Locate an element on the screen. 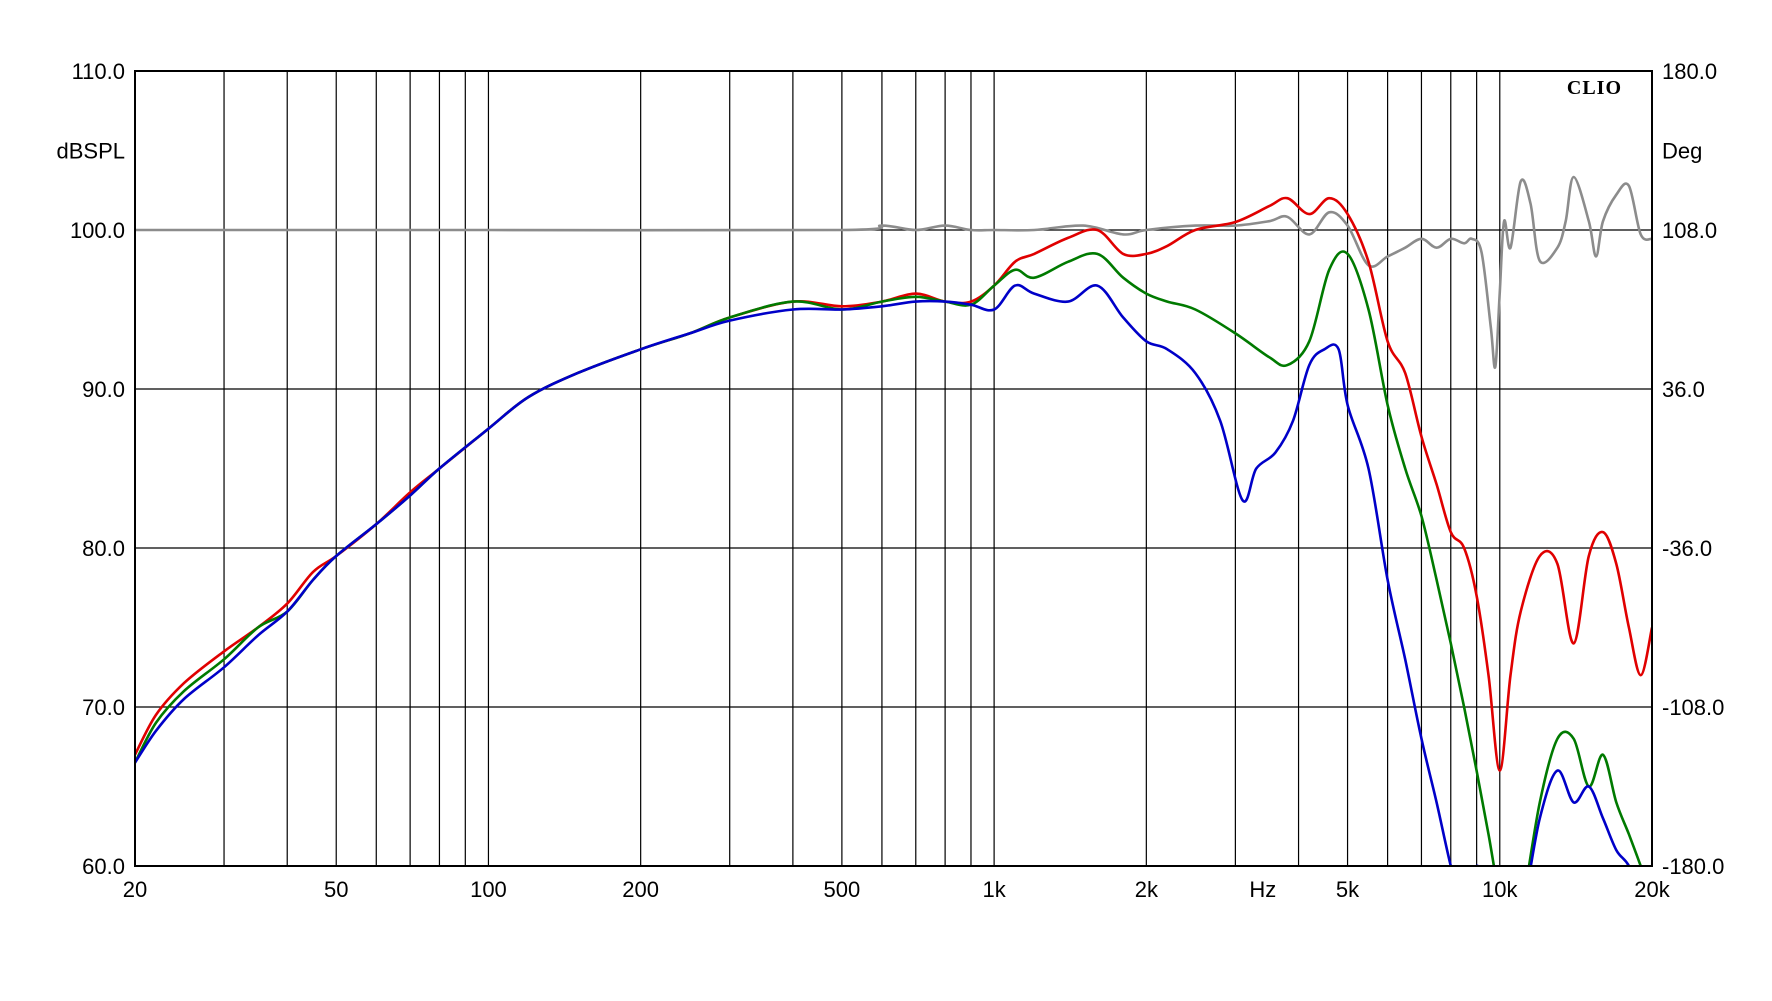  x-tick-label: 20 is located at coordinates (135, 889).